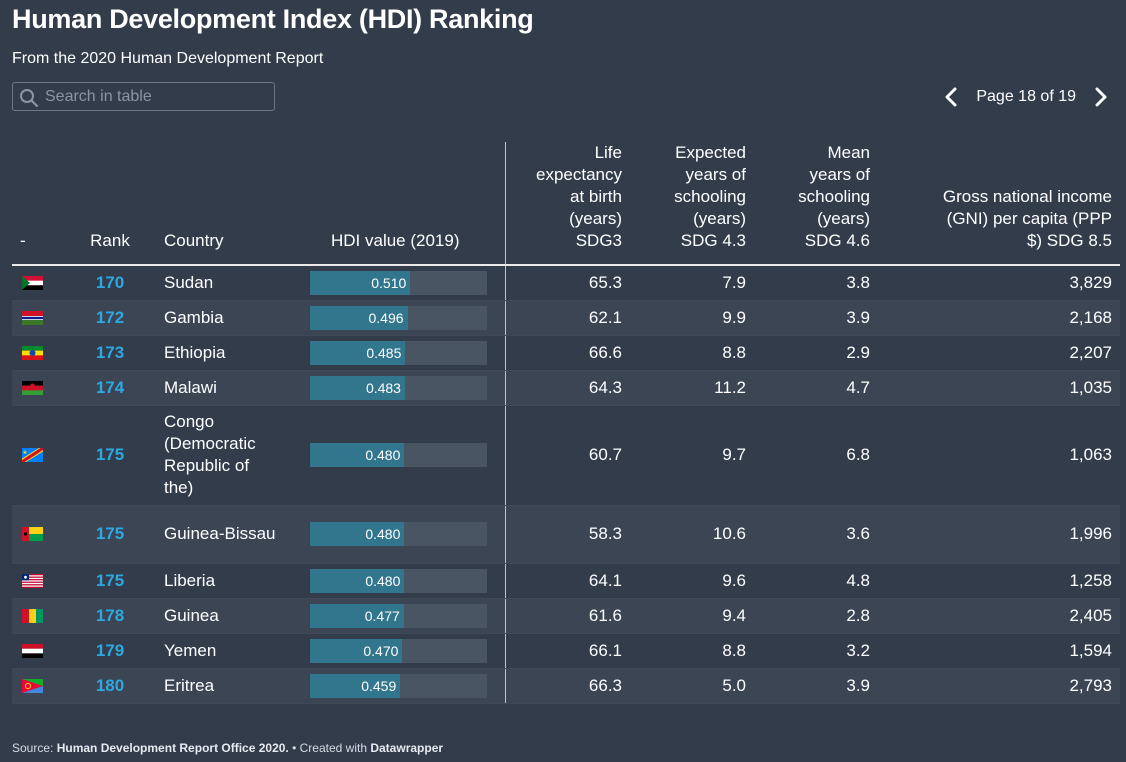  I want to click on life-expectancy-cell: 60.7, so click(567, 455).